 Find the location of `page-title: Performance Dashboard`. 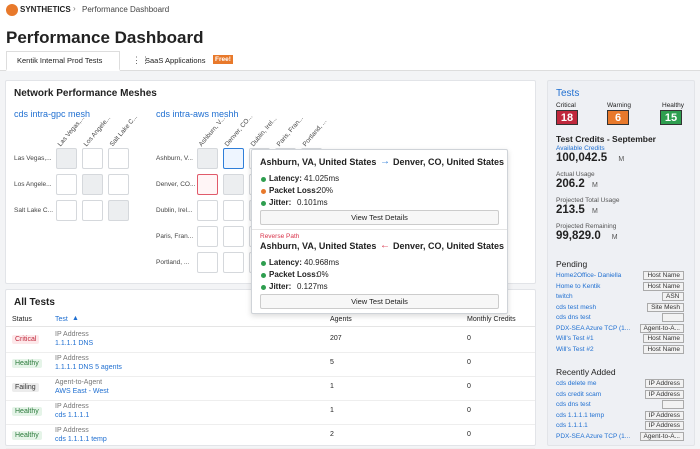

page-title: Performance Dashboard is located at coordinates (105, 37).